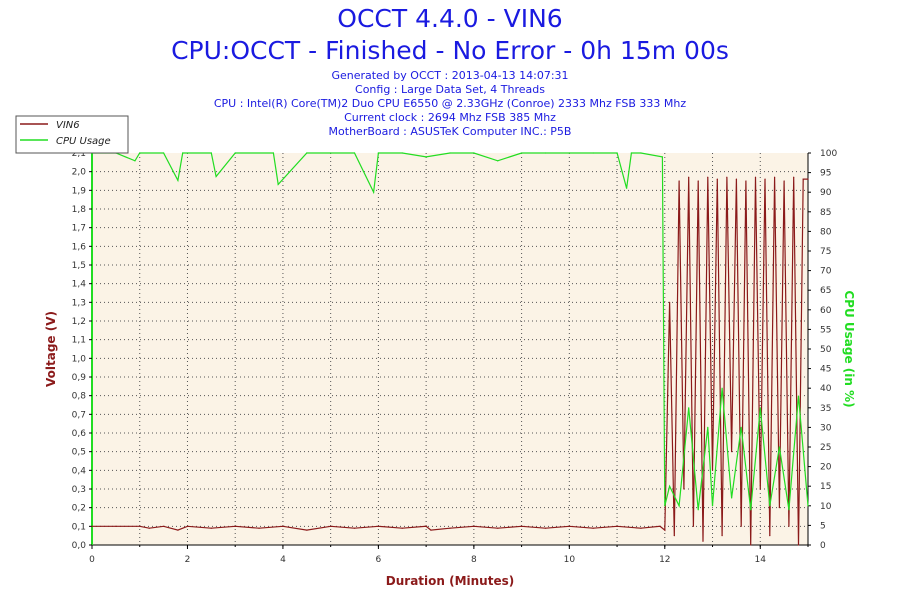 The height and width of the screenshot is (600, 900). Describe the element at coordinates (825, 252) in the screenshot. I see `y-right-tick-label: 75` at that location.